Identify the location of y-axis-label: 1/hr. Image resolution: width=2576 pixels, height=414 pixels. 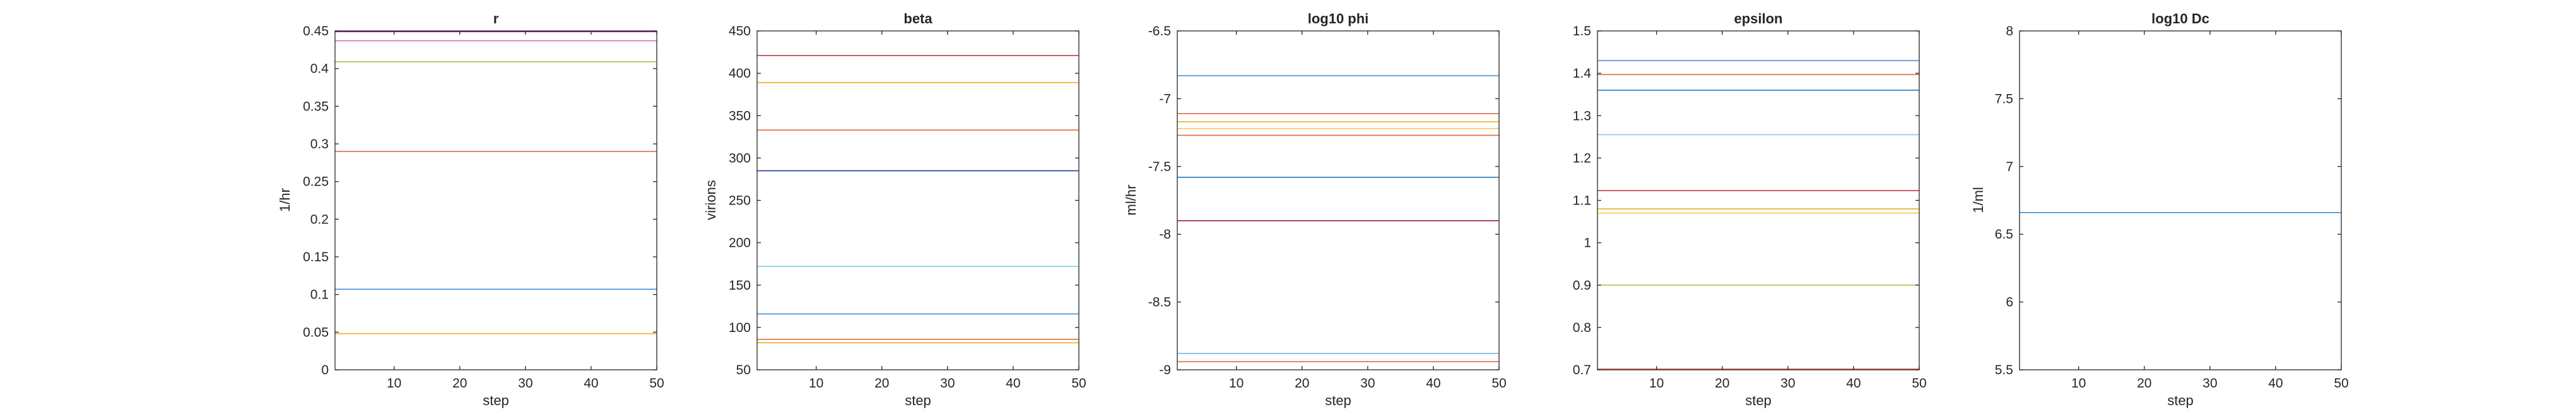
(285, 200).